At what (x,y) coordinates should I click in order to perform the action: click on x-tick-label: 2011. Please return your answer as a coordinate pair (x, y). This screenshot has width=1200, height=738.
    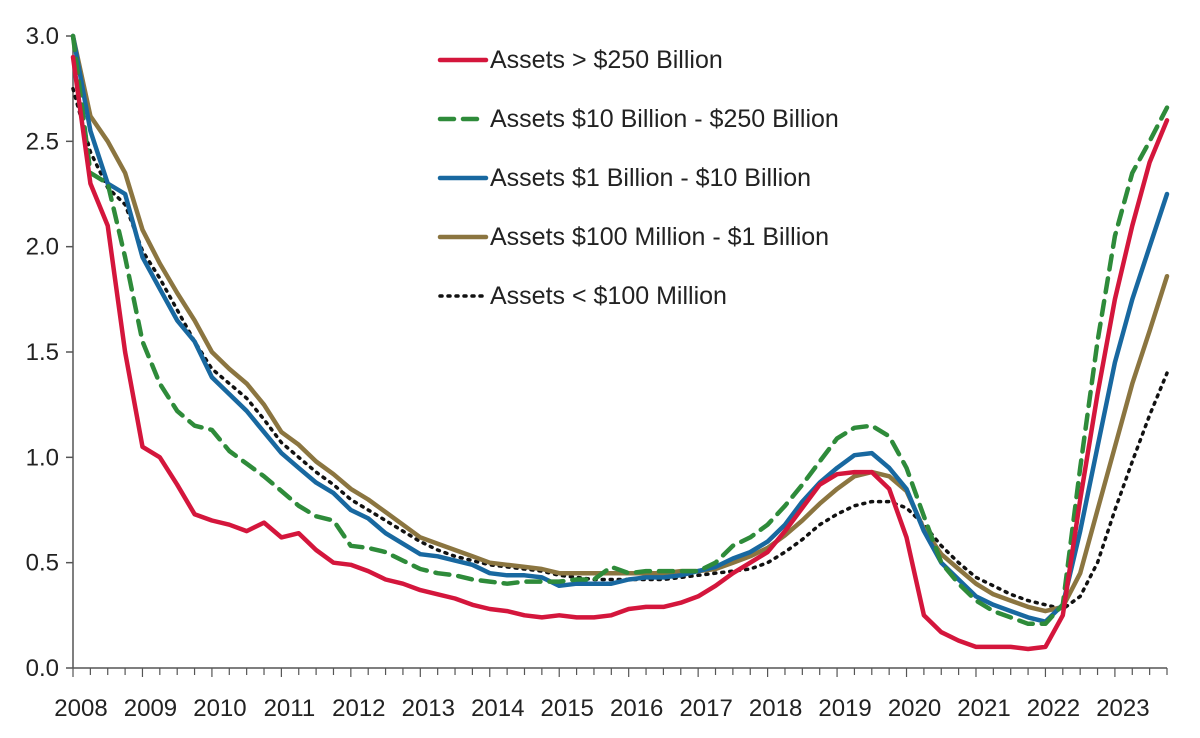
    Looking at the image, I should click on (290, 708).